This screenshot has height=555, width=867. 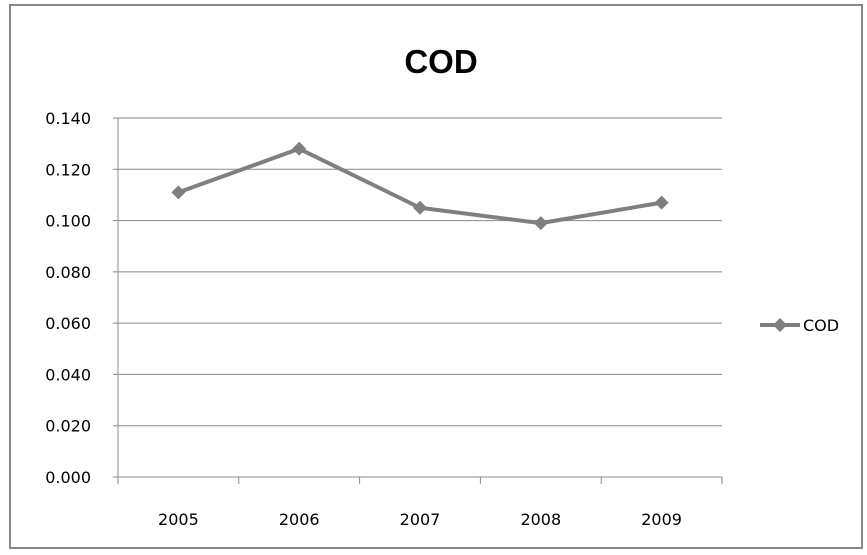 I want to click on x-tick-labels: 2005 2006 2007 2008 2009, so click(x=420, y=519).